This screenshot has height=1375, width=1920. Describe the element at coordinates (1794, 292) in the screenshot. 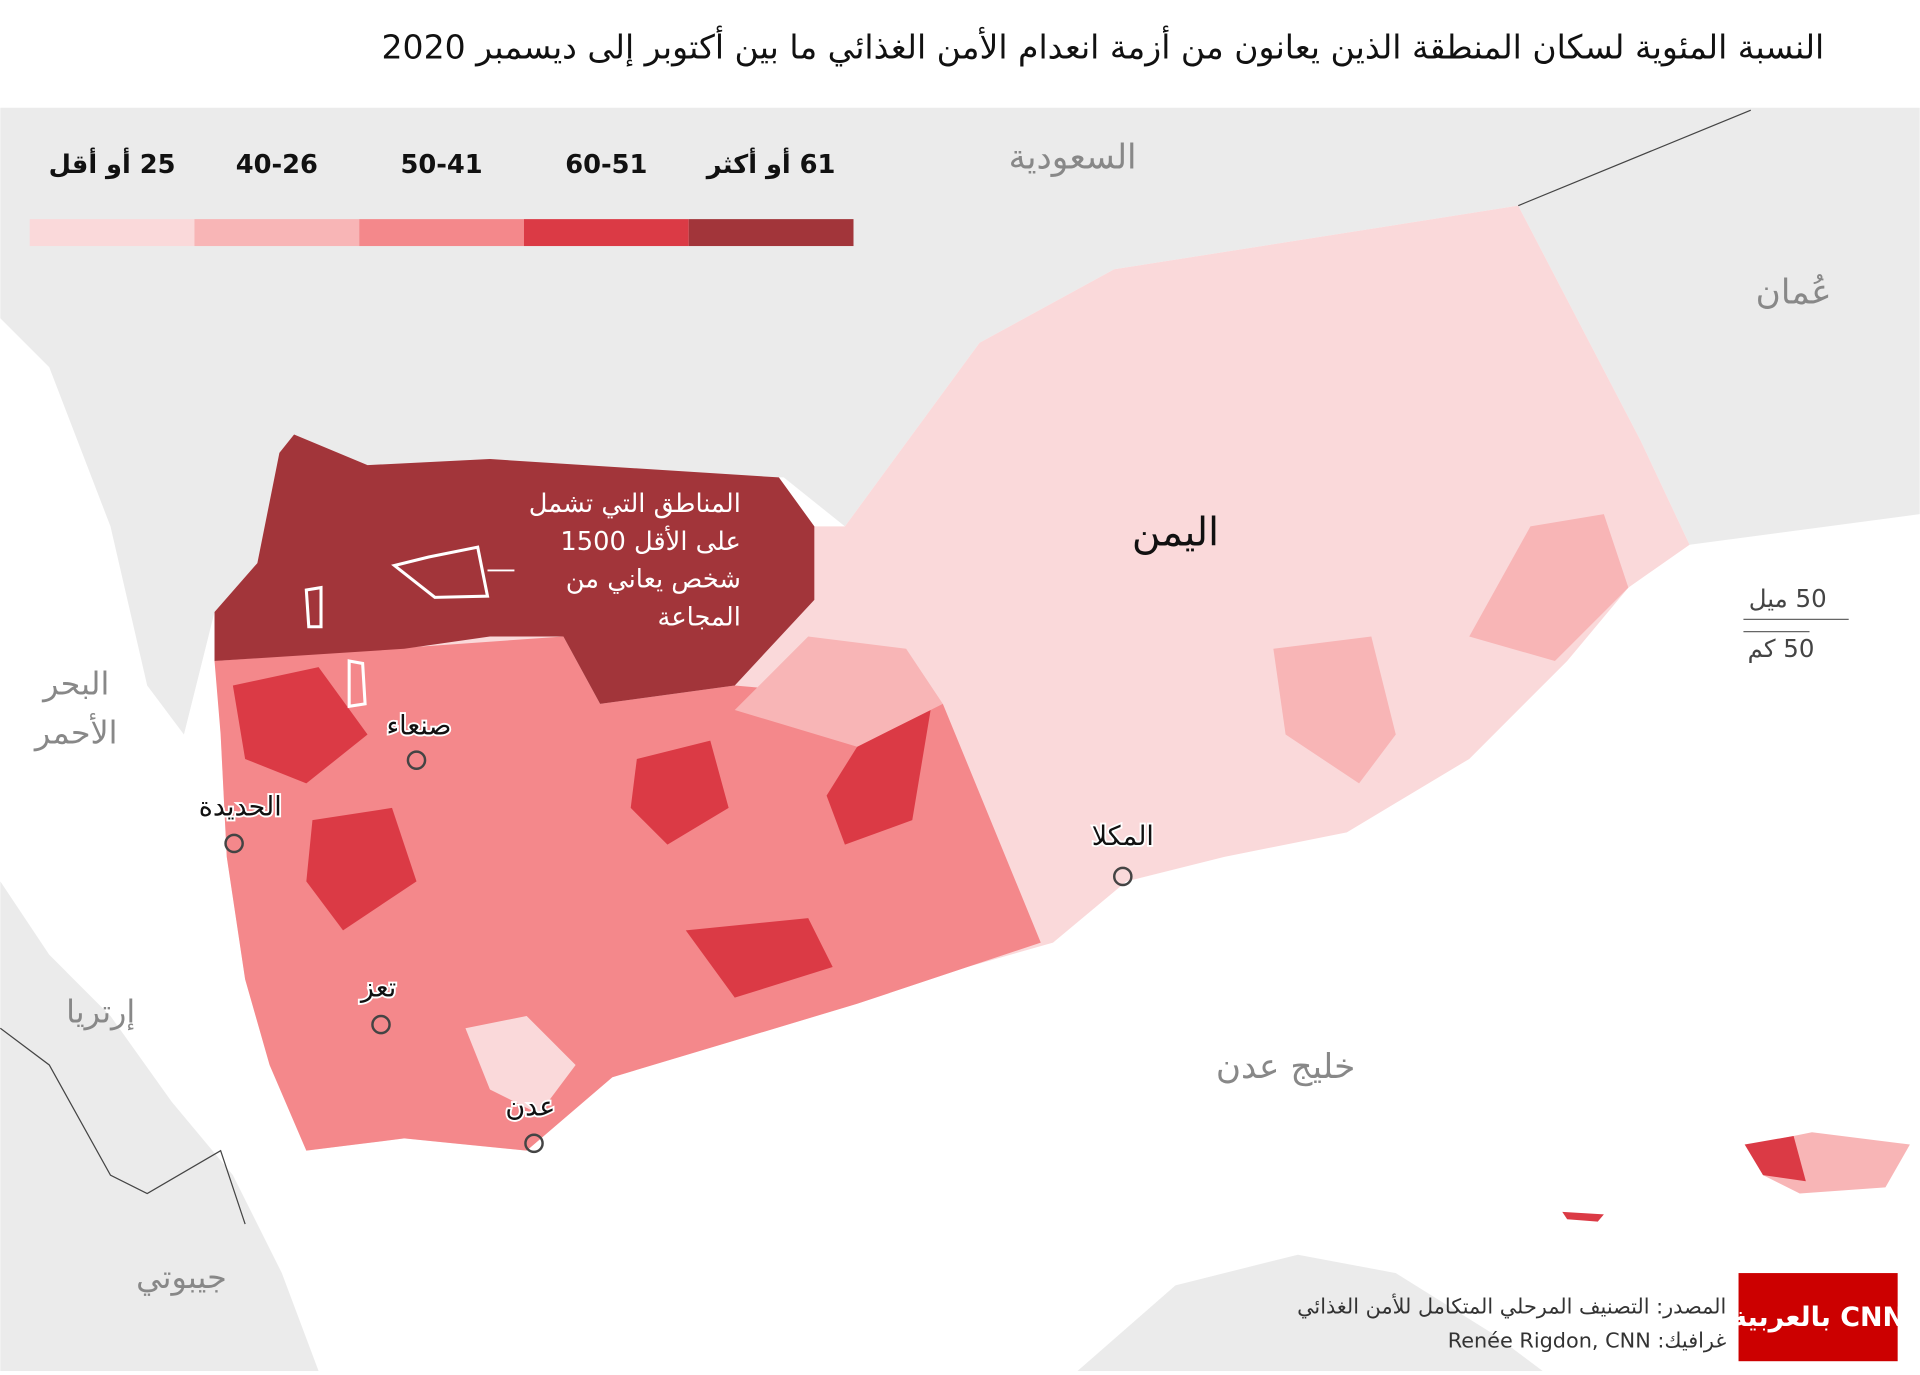

I see `country-label: عُمان` at that location.